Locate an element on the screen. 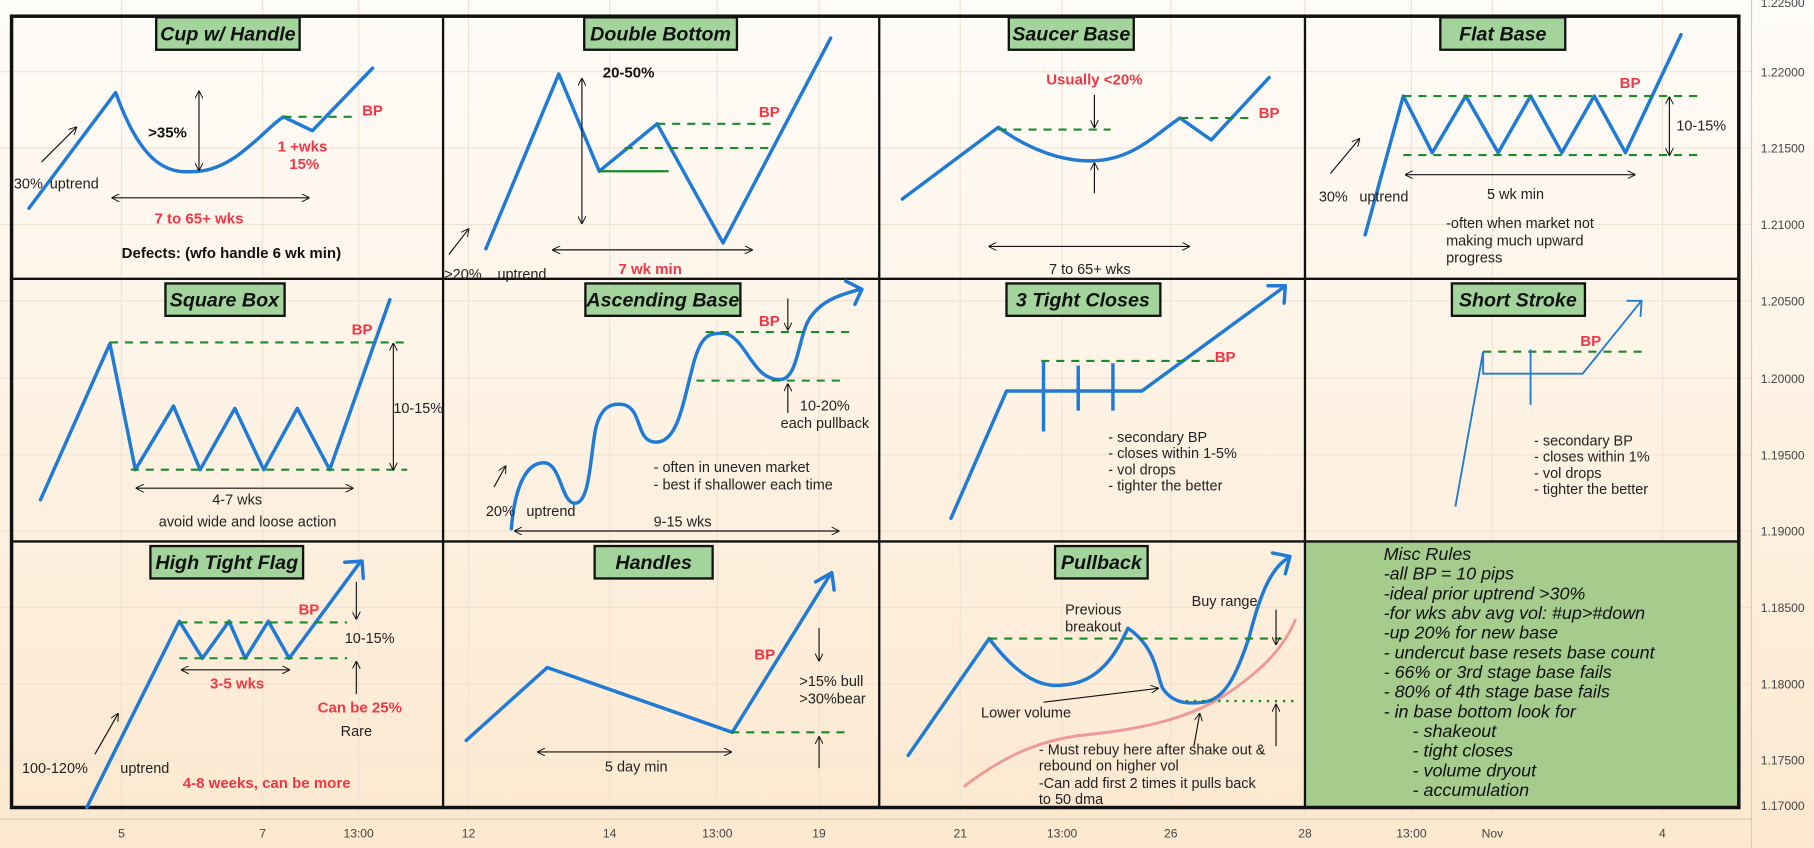 The image size is (1814, 848). time-label: 19 is located at coordinates (819, 834).